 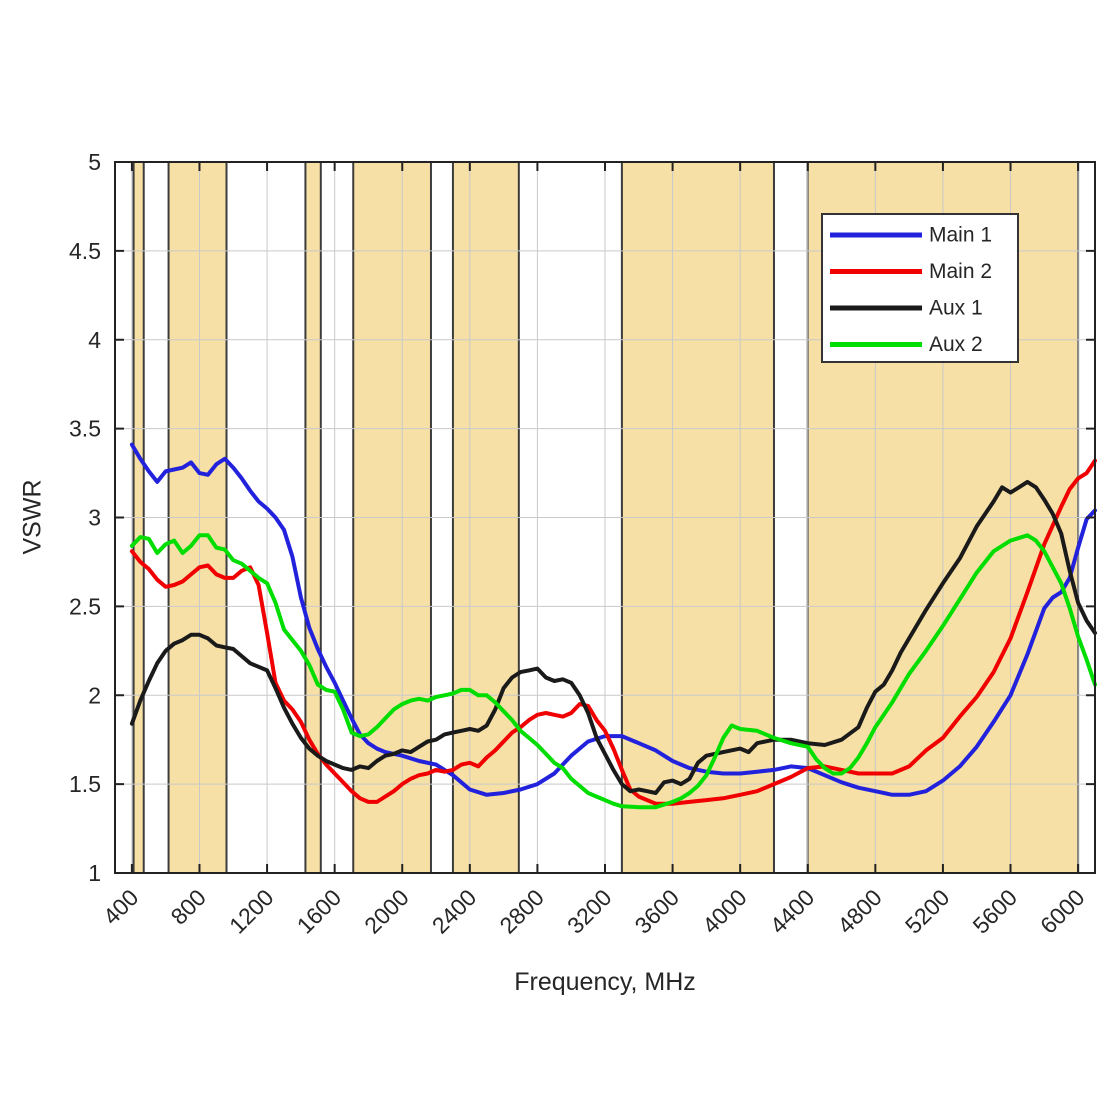 I want to click on y-tick-label: 1.5, so click(x=85, y=784).